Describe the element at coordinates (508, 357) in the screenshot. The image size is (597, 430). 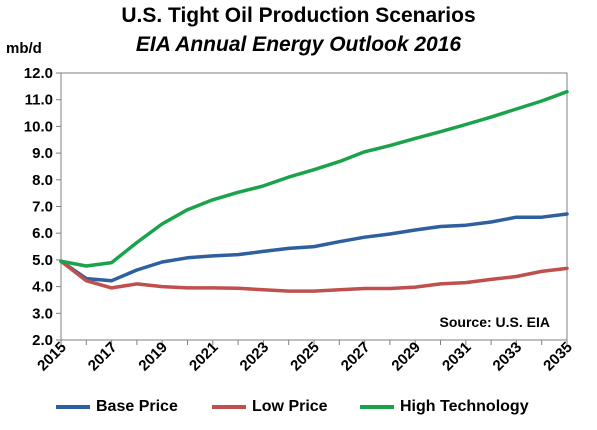
I see `x-tick-label: 2033` at that location.